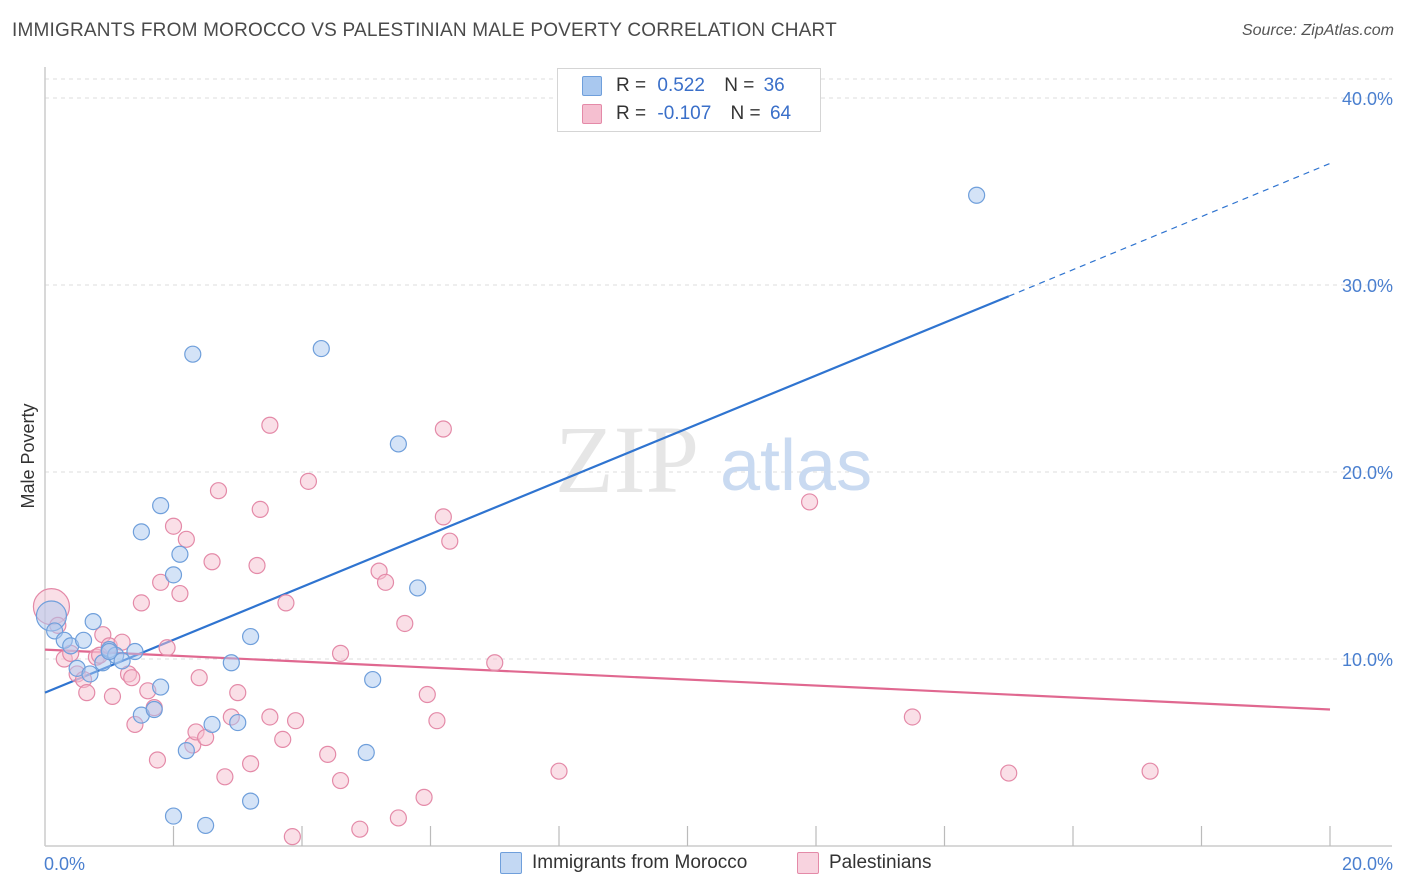  I want to click on watermark-atlas: atlas, so click(796, 466).